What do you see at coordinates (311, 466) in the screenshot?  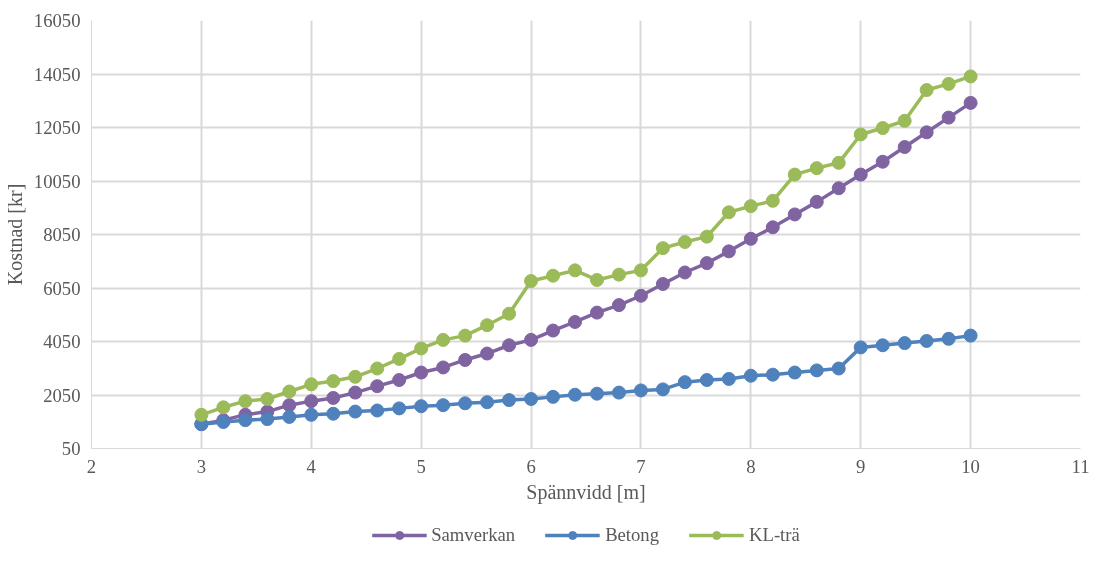 I see `x-tick-label: 4` at bounding box center [311, 466].